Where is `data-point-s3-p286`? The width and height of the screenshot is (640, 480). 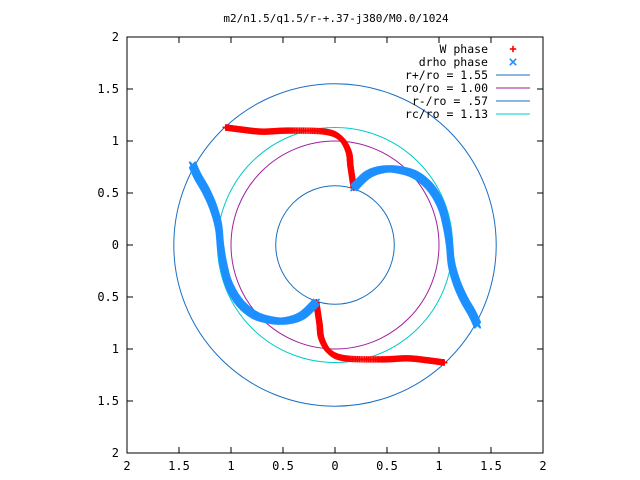 data-point-s3-p286 is located at coordinates (316, 302).